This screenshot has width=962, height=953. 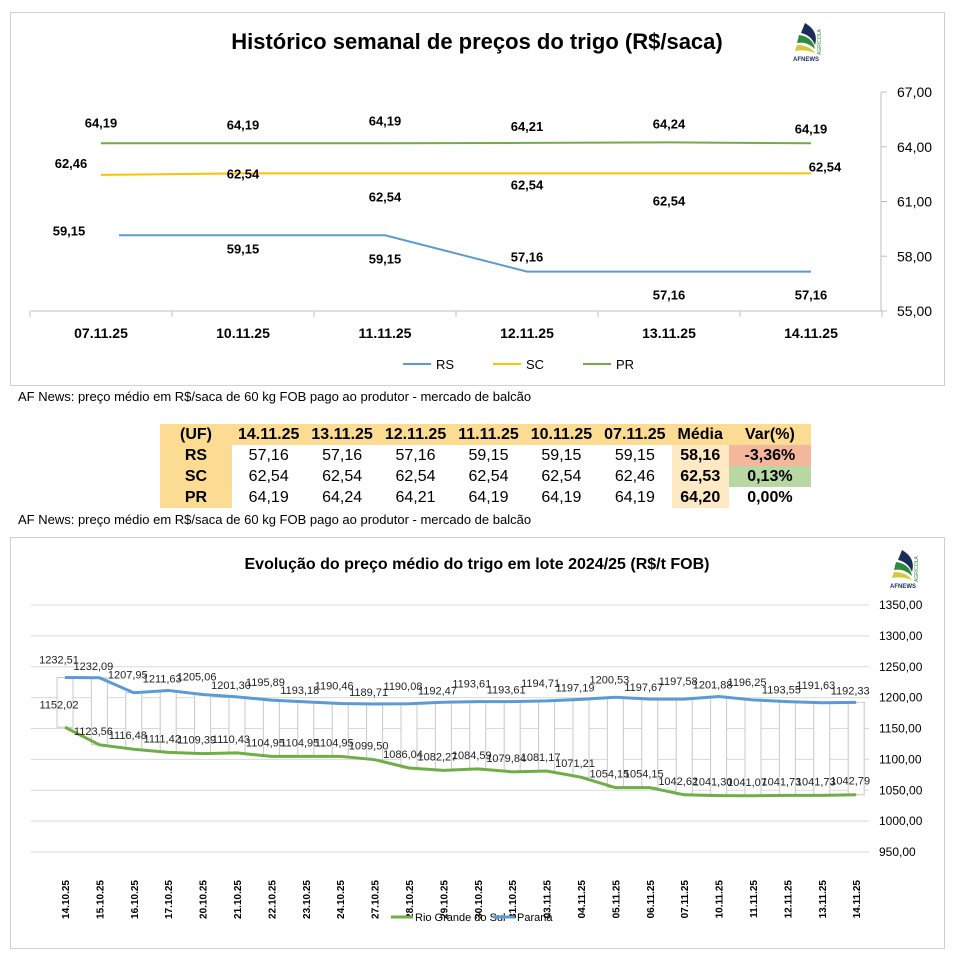 I want to click on data-label: 64,24, so click(x=669, y=123).